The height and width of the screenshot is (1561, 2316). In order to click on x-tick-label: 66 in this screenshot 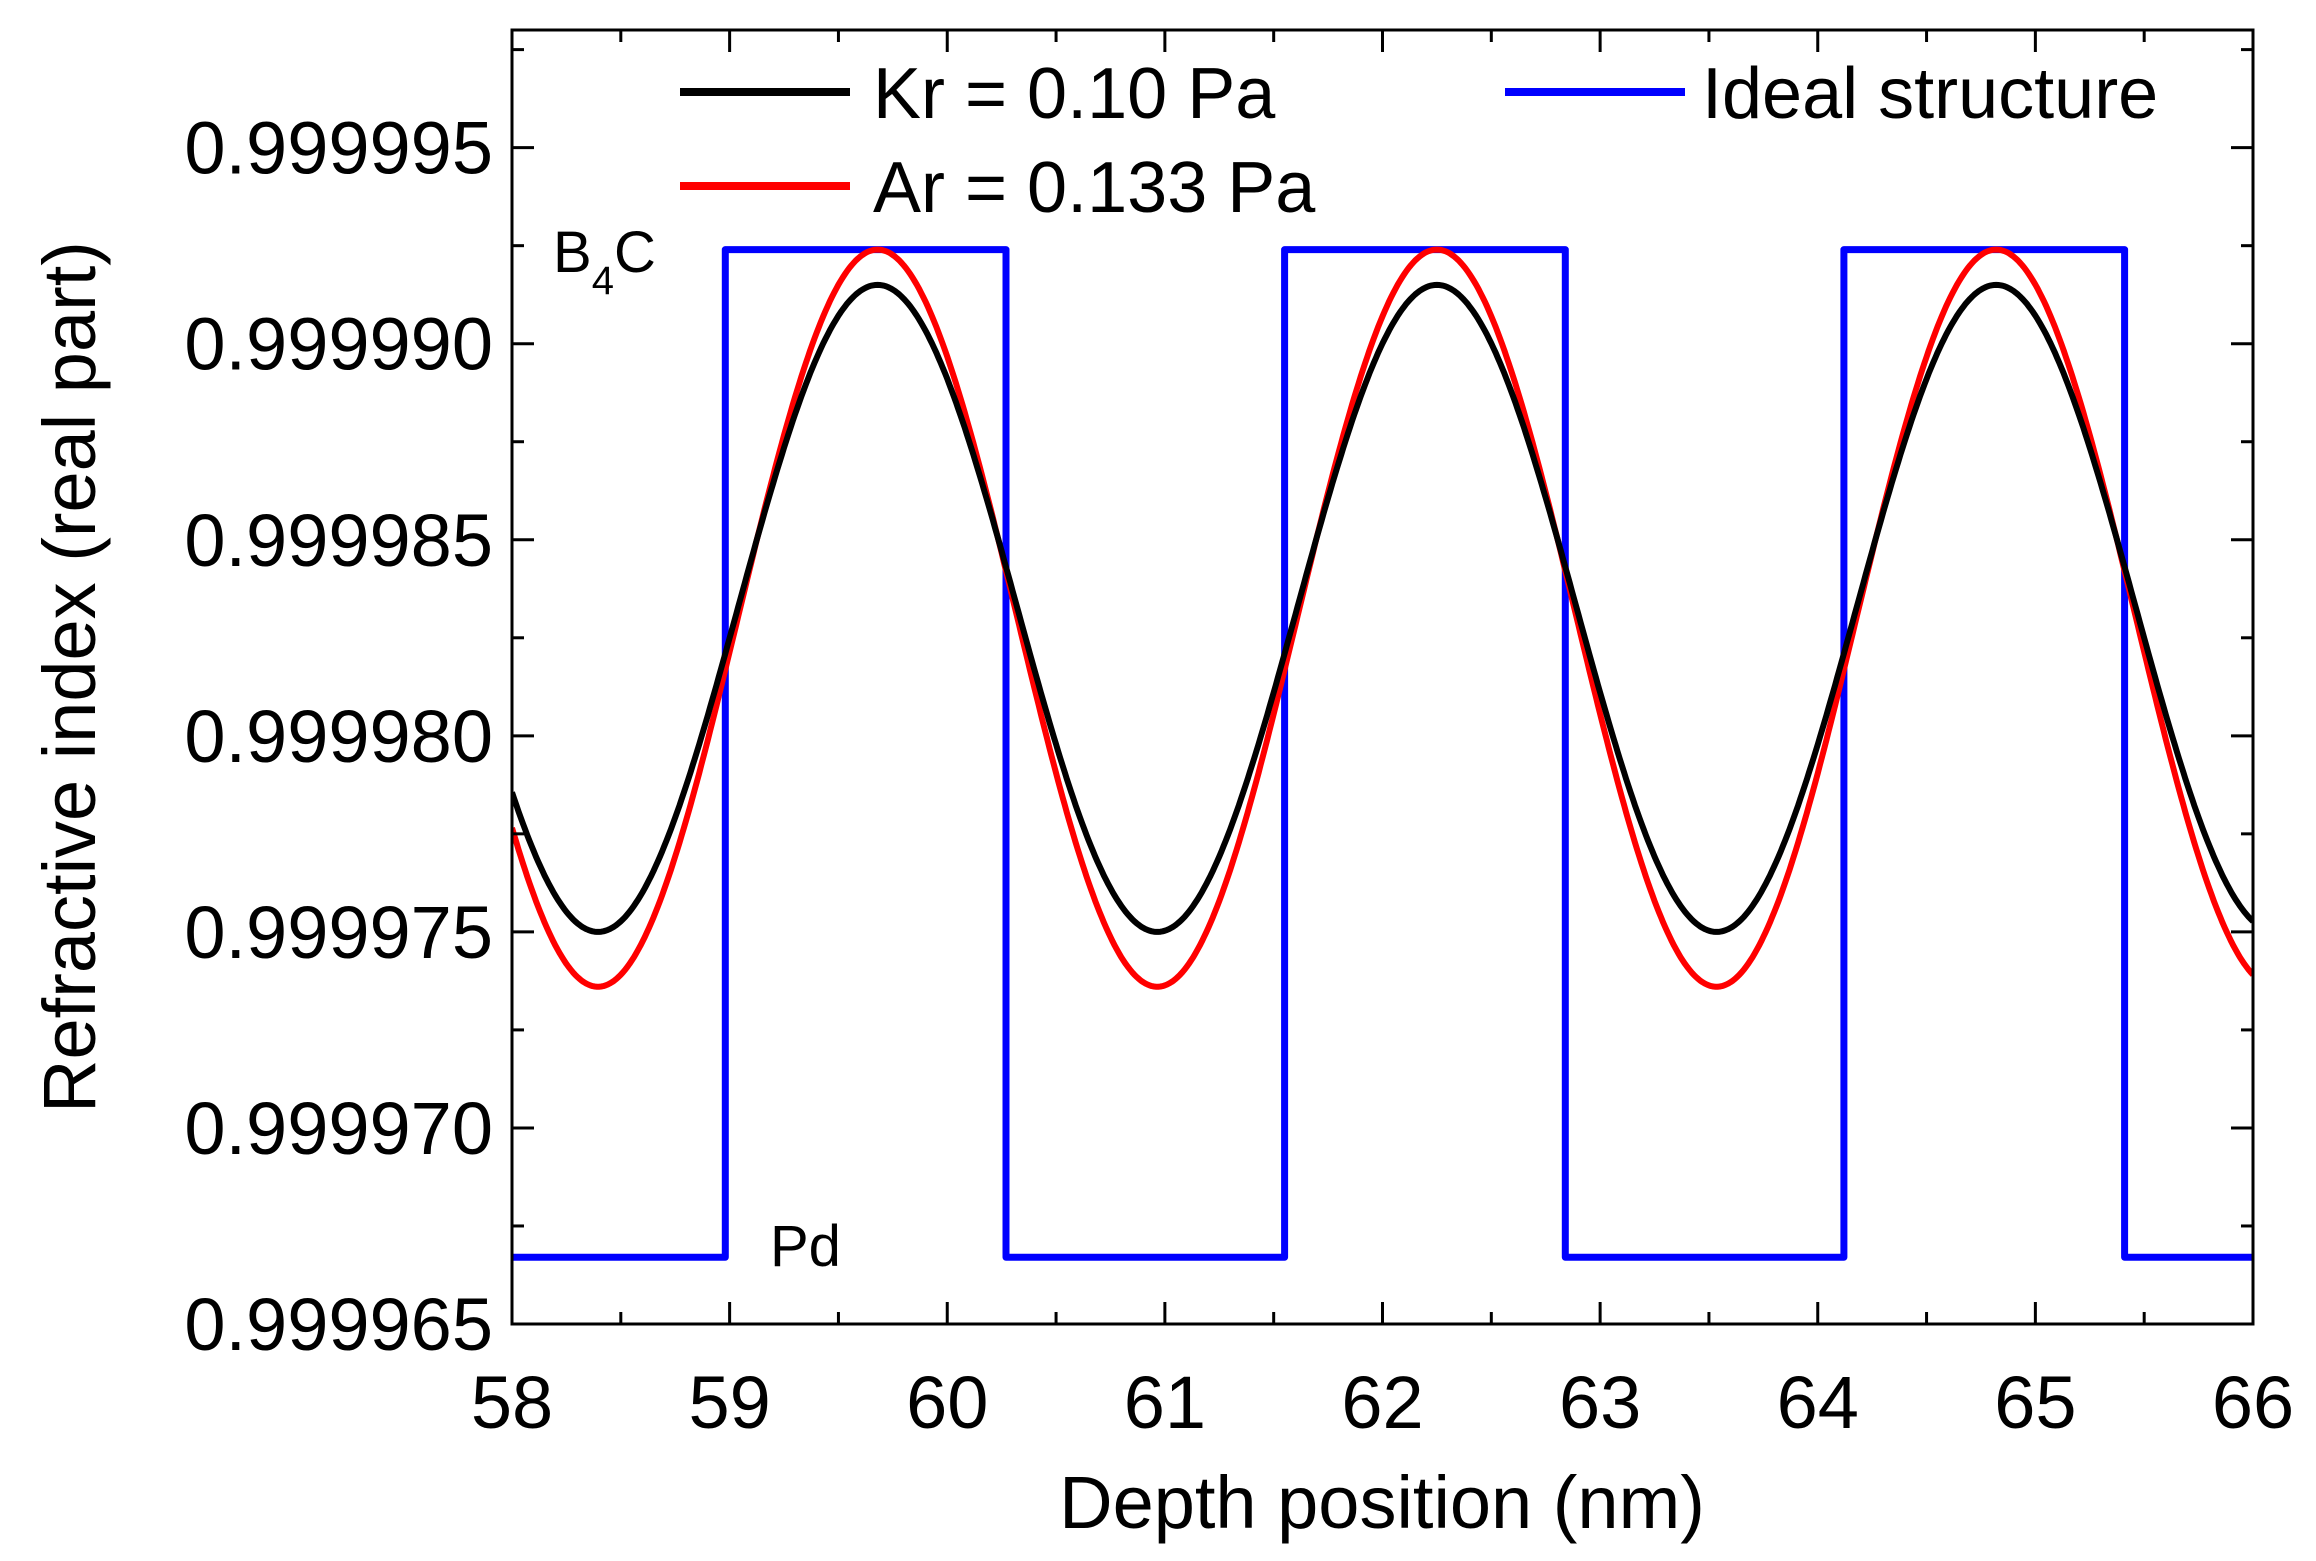, I will do `click(2253, 1402)`.